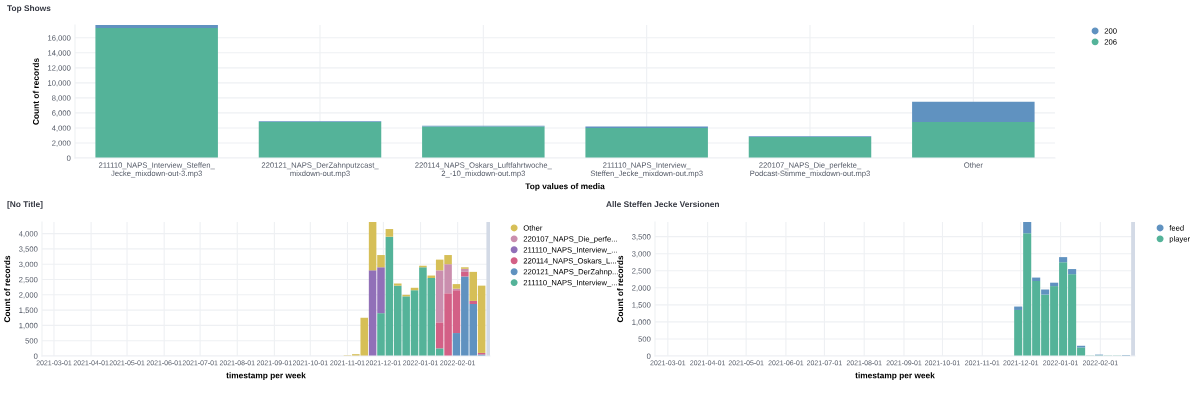 The height and width of the screenshot is (397, 1200). What do you see at coordinates (662, 204) in the screenshot?
I see `chart-title: Alle Steffen Jecke Versionen` at bounding box center [662, 204].